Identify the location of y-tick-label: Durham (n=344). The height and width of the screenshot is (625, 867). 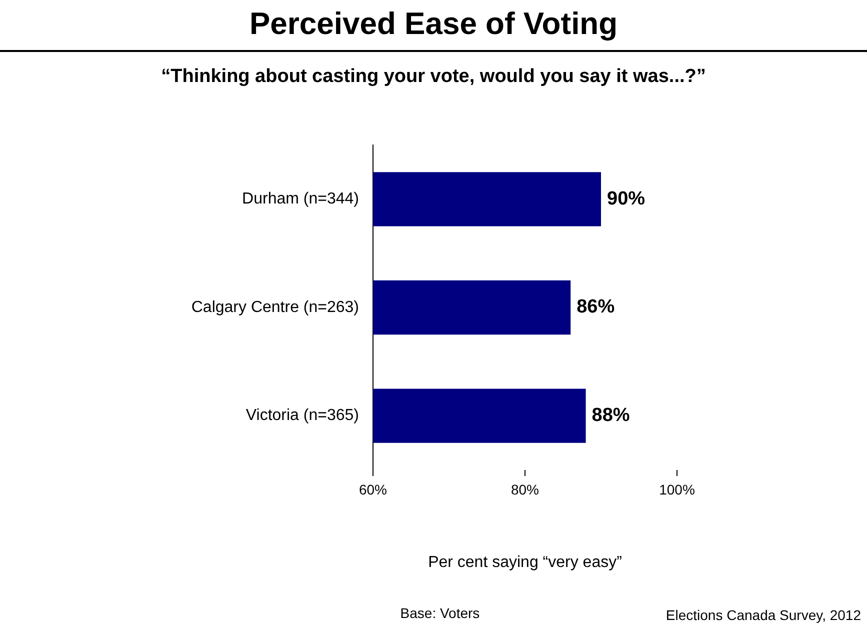
(300, 199).